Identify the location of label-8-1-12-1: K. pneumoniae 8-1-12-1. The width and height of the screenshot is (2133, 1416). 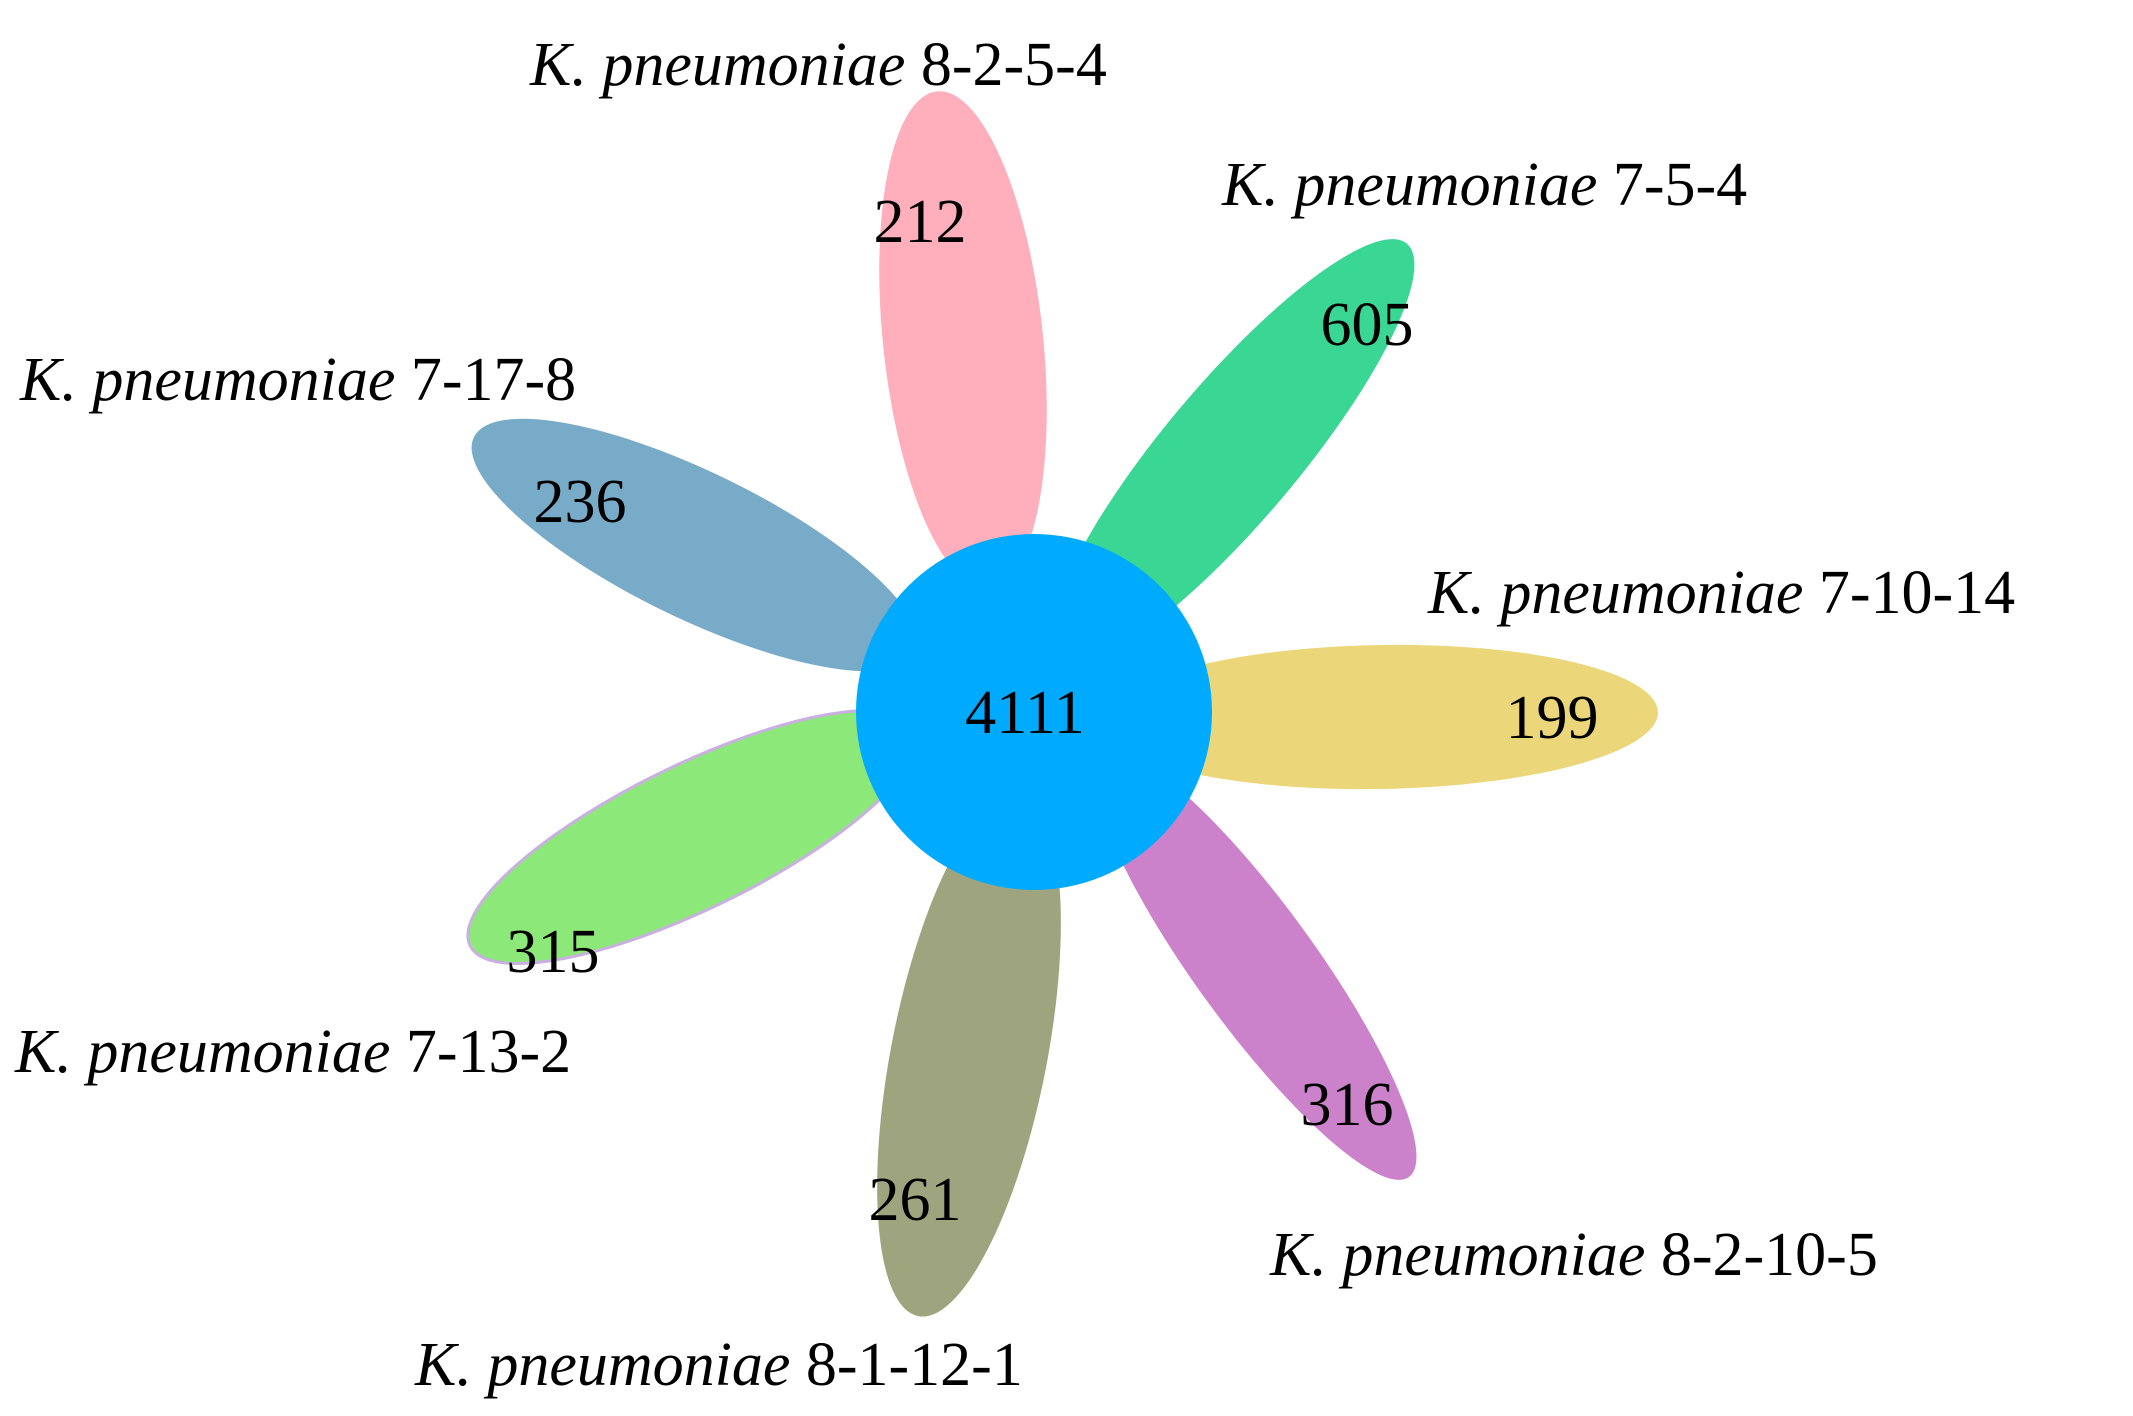
(718, 1365).